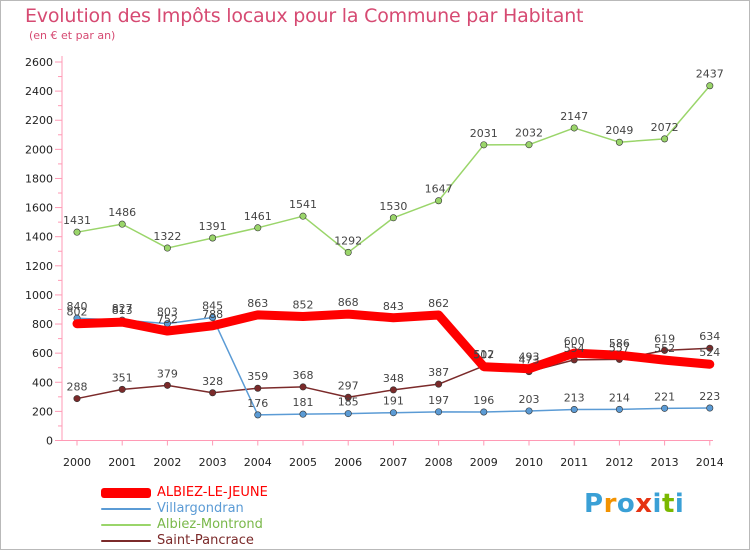 The height and width of the screenshot is (550, 750). Describe the element at coordinates (42, 382) in the screenshot. I see `y-tick-label: 400` at that location.